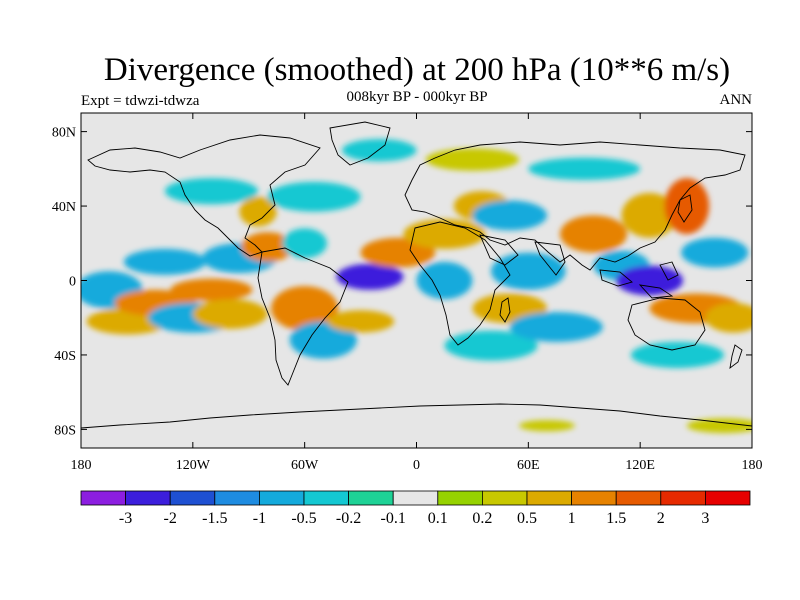  What do you see at coordinates (499, 250) in the screenshot?
I see `coastline-arabia` at bounding box center [499, 250].